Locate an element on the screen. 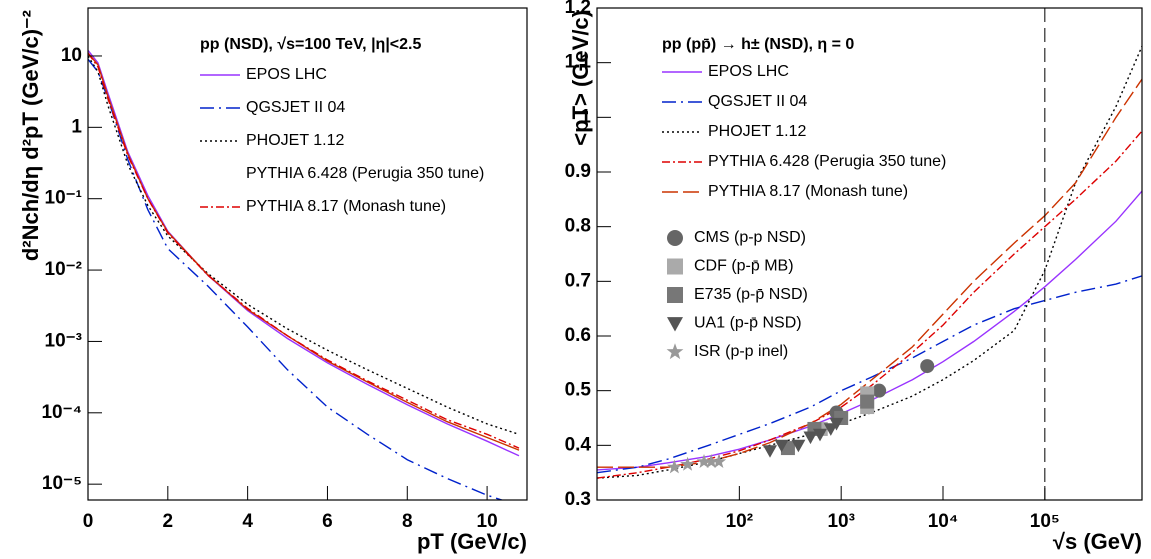 The image size is (1151, 559). y-tick-label: 10⁻⁵ is located at coordinates (62, 483).